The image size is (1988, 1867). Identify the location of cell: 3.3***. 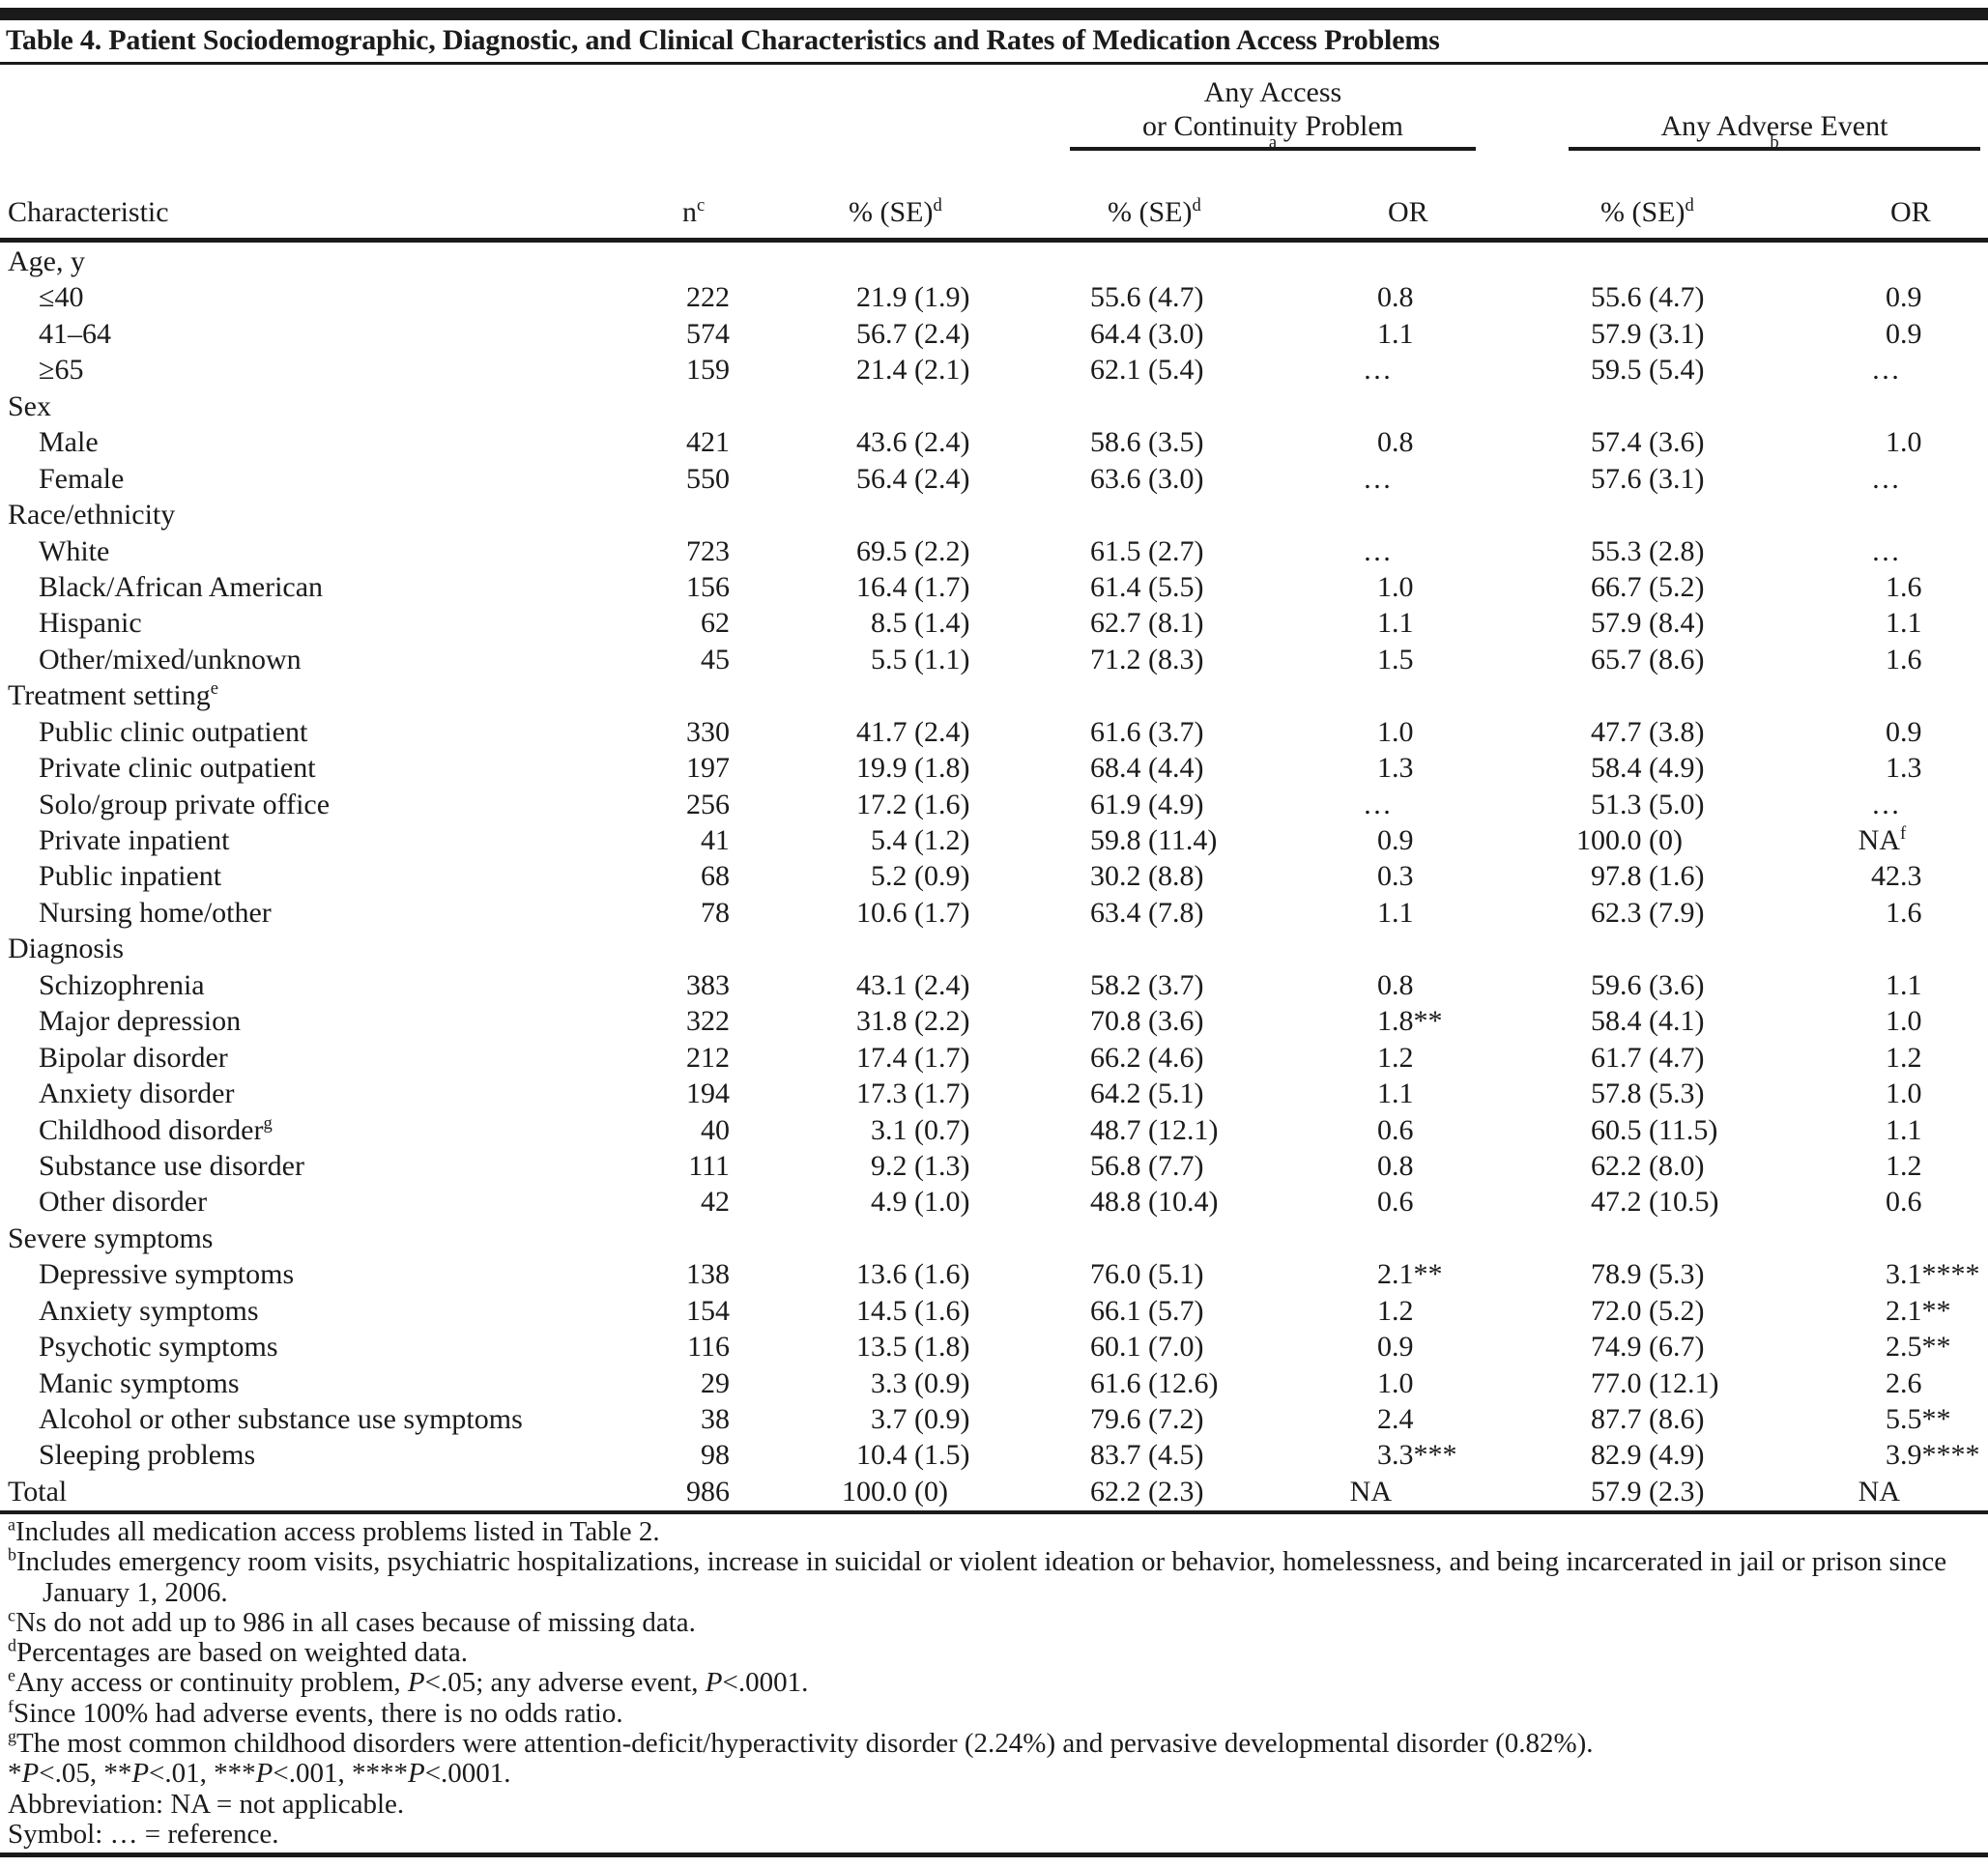
(1417, 1455).